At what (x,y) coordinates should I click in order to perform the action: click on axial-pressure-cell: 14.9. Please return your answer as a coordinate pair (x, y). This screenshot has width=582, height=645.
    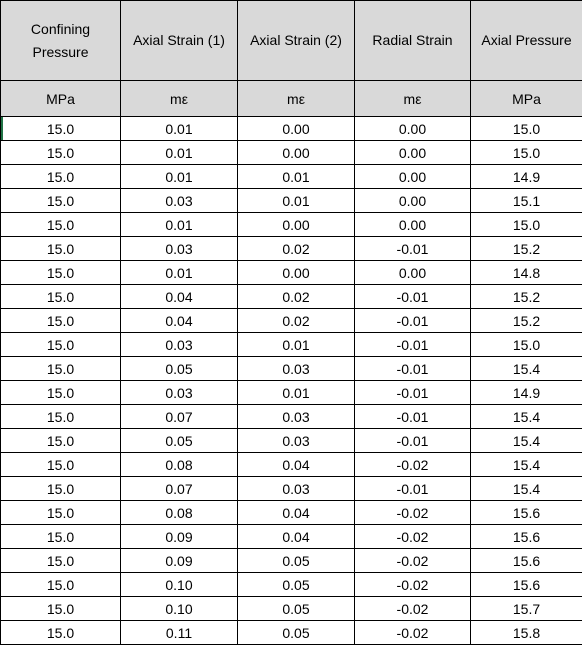
    Looking at the image, I should click on (526, 177).